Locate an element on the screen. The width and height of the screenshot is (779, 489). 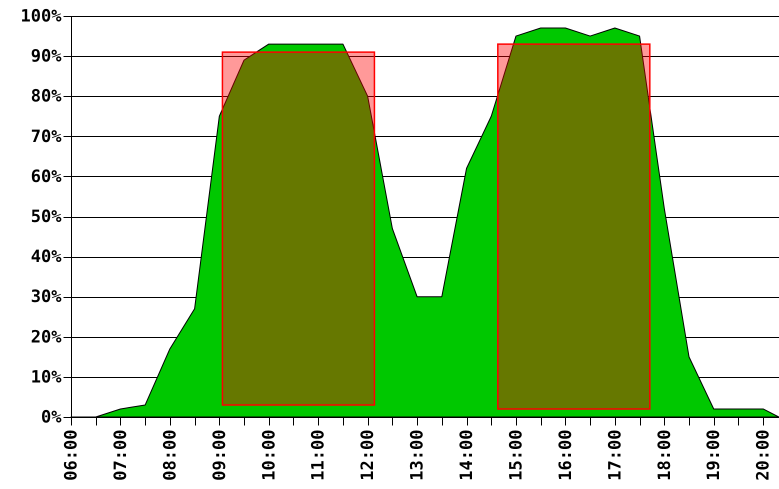
x-tick-label: 14:00 is located at coordinates (467, 455).